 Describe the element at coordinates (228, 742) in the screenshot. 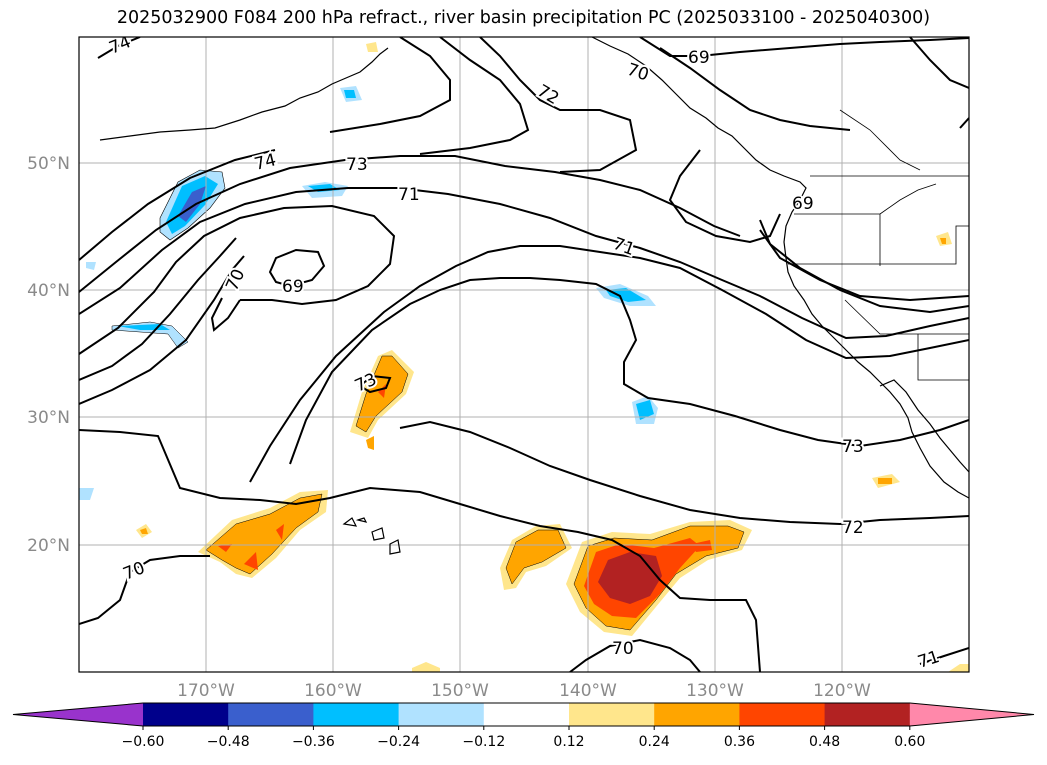

I see `colorbar-tick-label: −0.48` at that location.